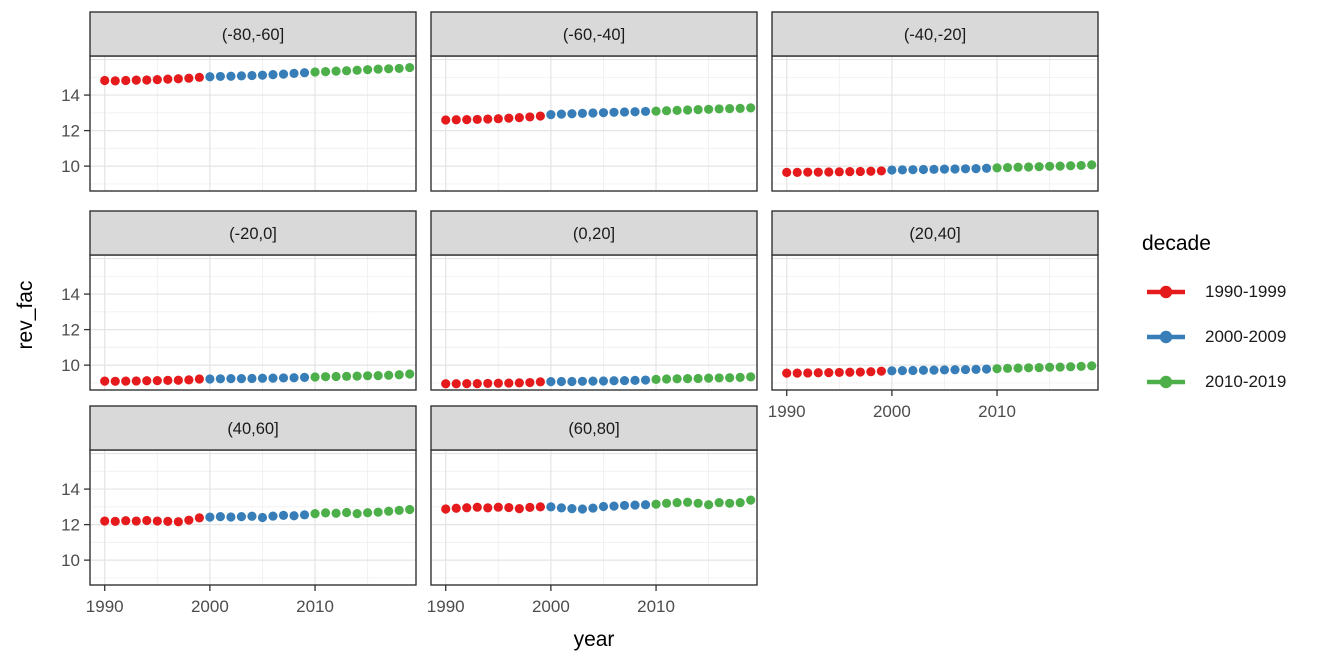 The image size is (1344, 672). What do you see at coordinates (70, 489) in the screenshot?
I see `y-tick-label: 14` at bounding box center [70, 489].